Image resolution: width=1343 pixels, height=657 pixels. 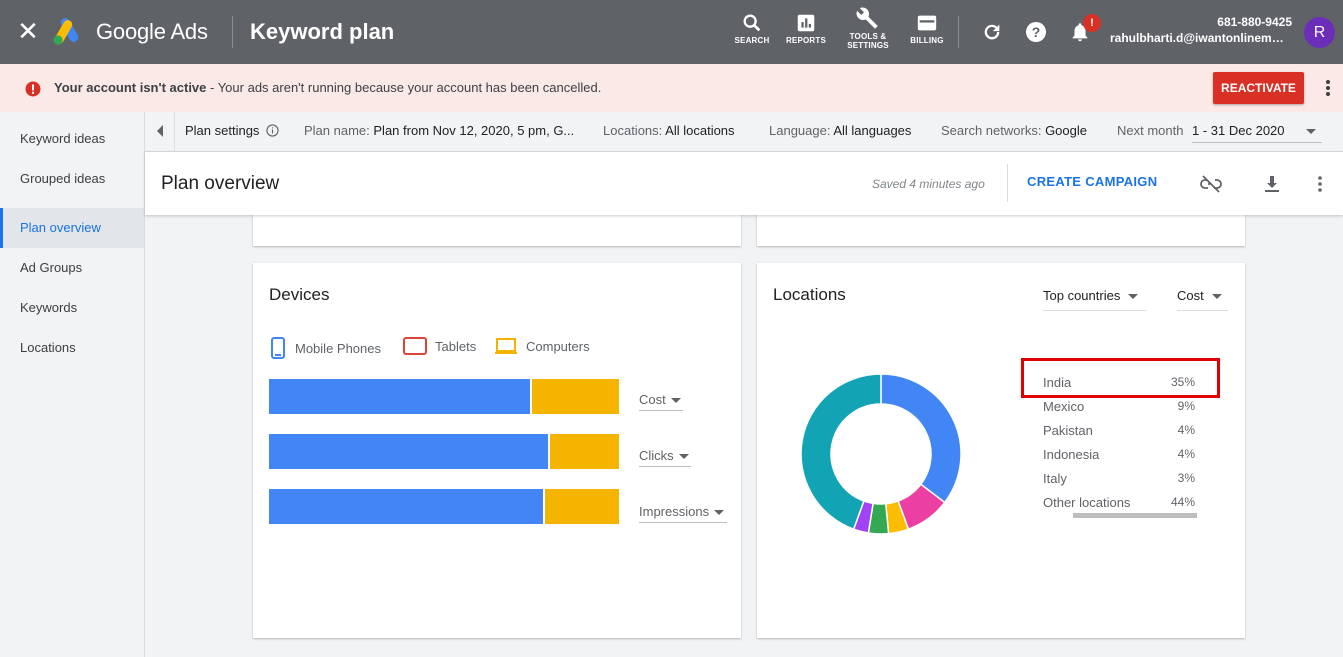 What do you see at coordinates (927, 40) in the screenshot?
I see `billing-label: BILLING` at bounding box center [927, 40].